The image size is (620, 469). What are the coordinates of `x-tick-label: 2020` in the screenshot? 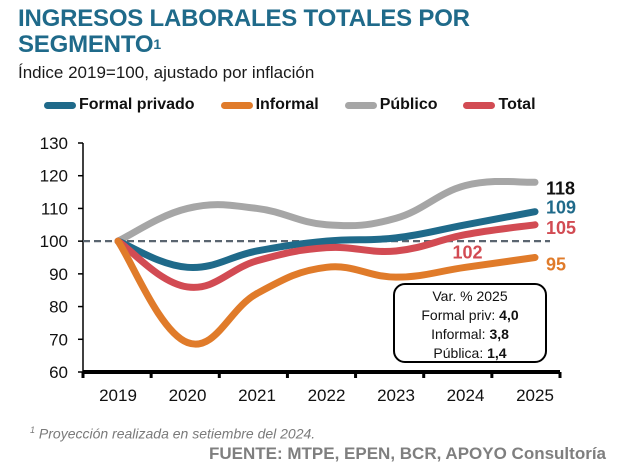 It's located at (188, 395).